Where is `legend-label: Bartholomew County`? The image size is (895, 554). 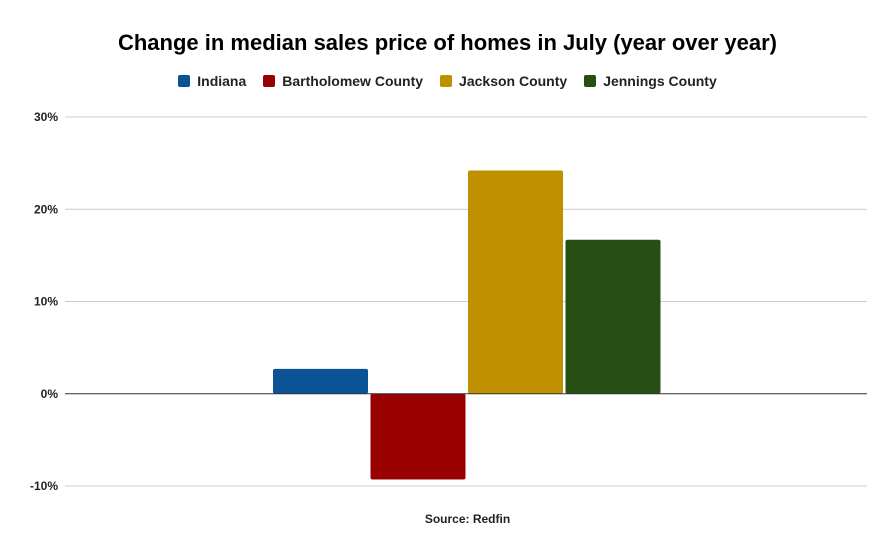 legend-label: Bartholomew County is located at coordinates (353, 81).